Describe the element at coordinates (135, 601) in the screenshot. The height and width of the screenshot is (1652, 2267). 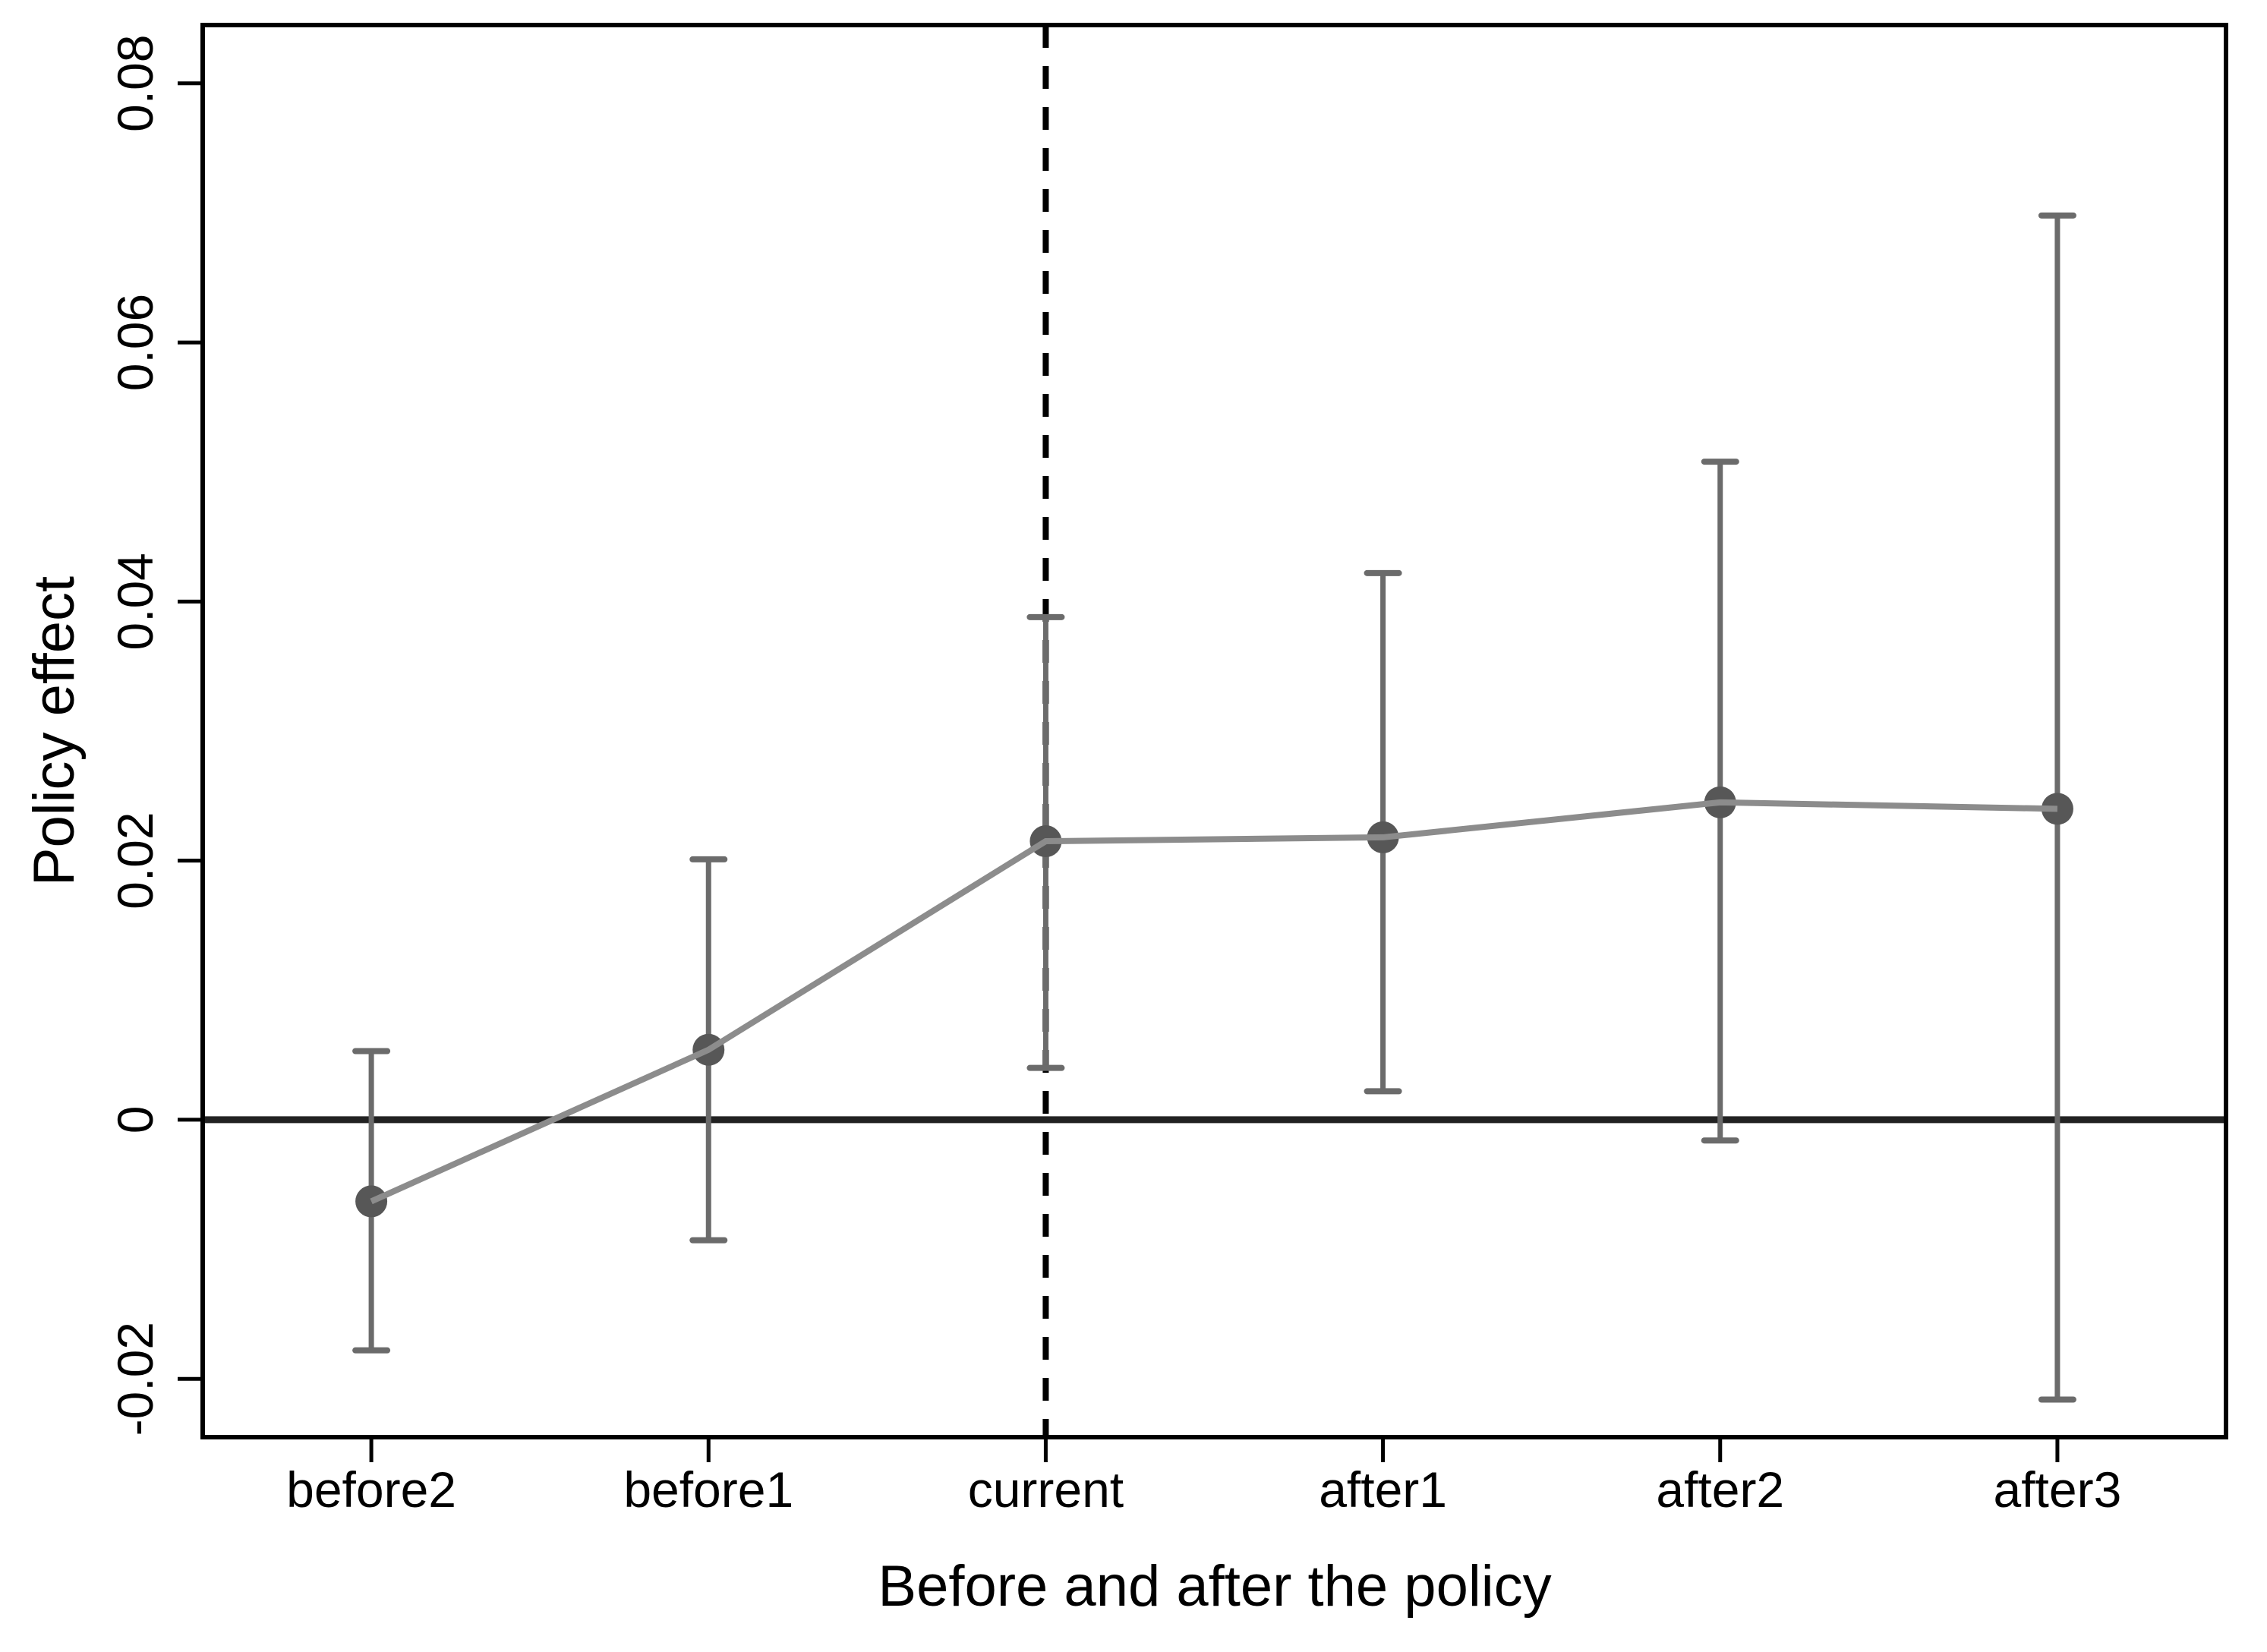
I see `y-tick-label: 0.04` at that location.